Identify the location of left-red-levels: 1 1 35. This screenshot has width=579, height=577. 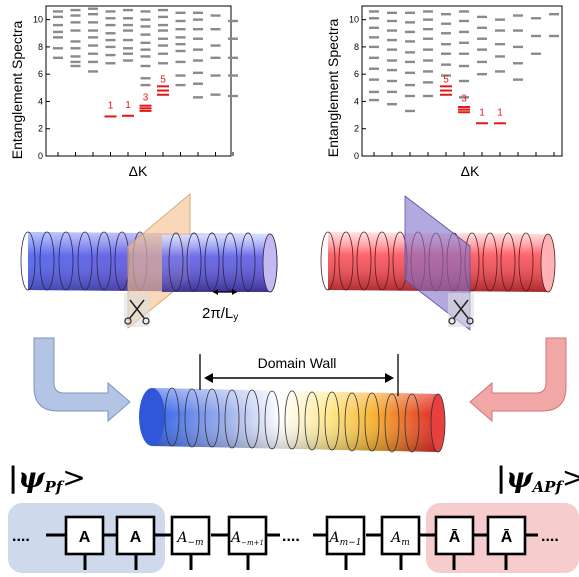
(136, 96).